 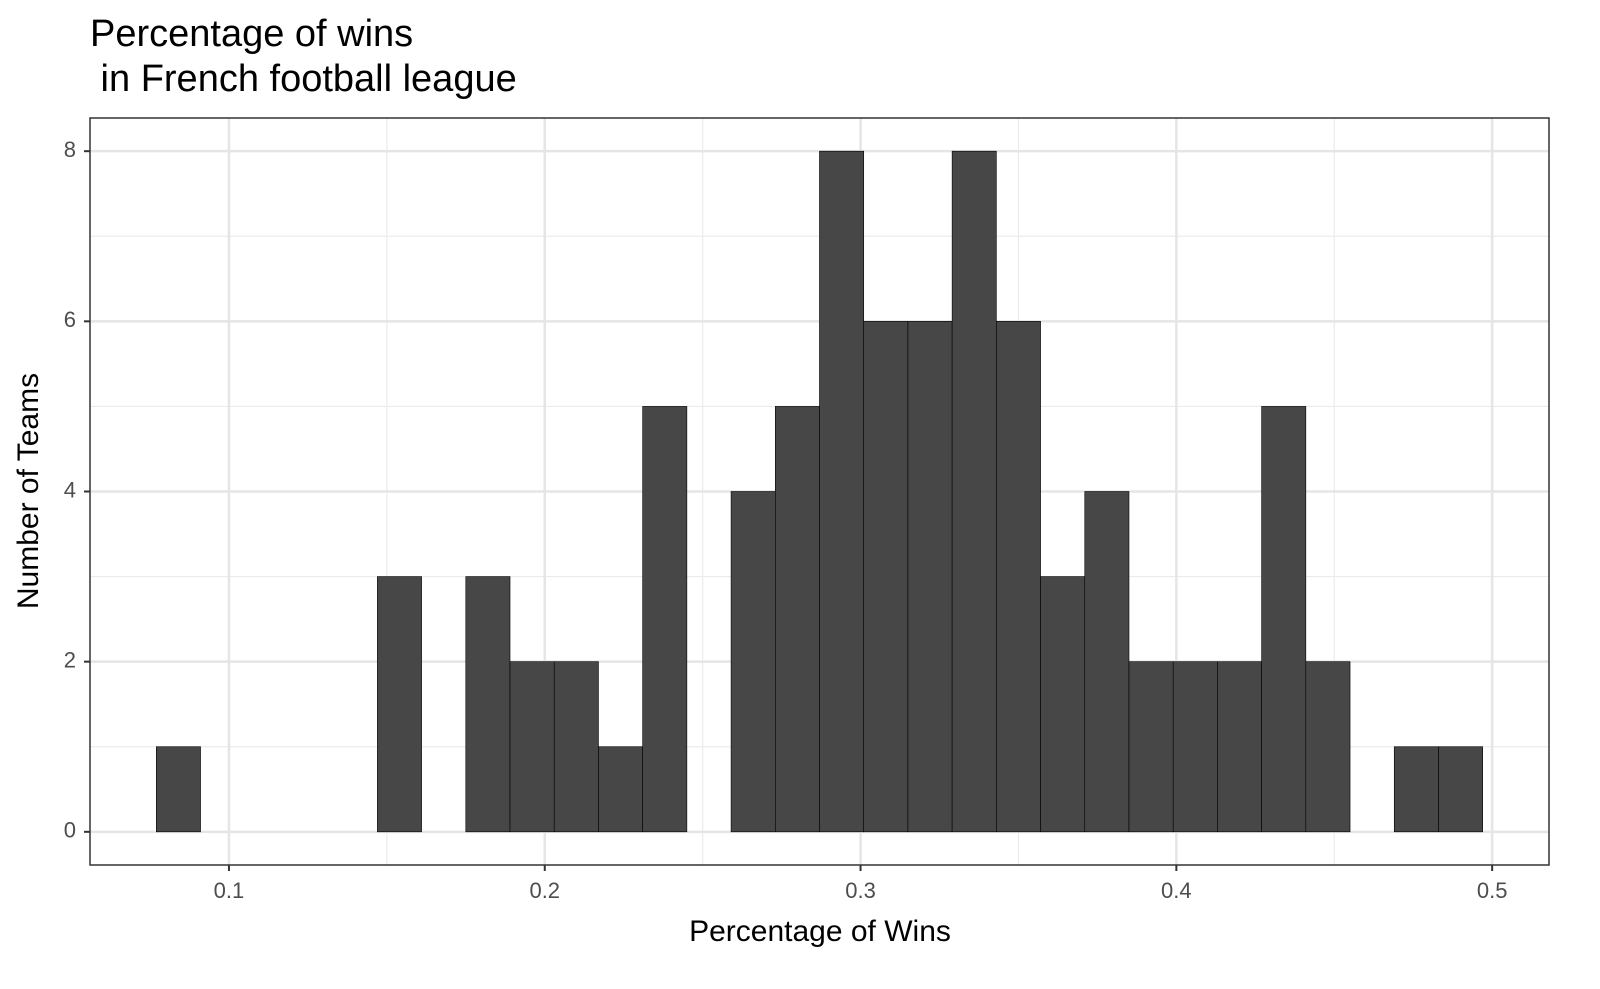 I want to click on x-tick-label: 0.4, so click(x=1176, y=890).